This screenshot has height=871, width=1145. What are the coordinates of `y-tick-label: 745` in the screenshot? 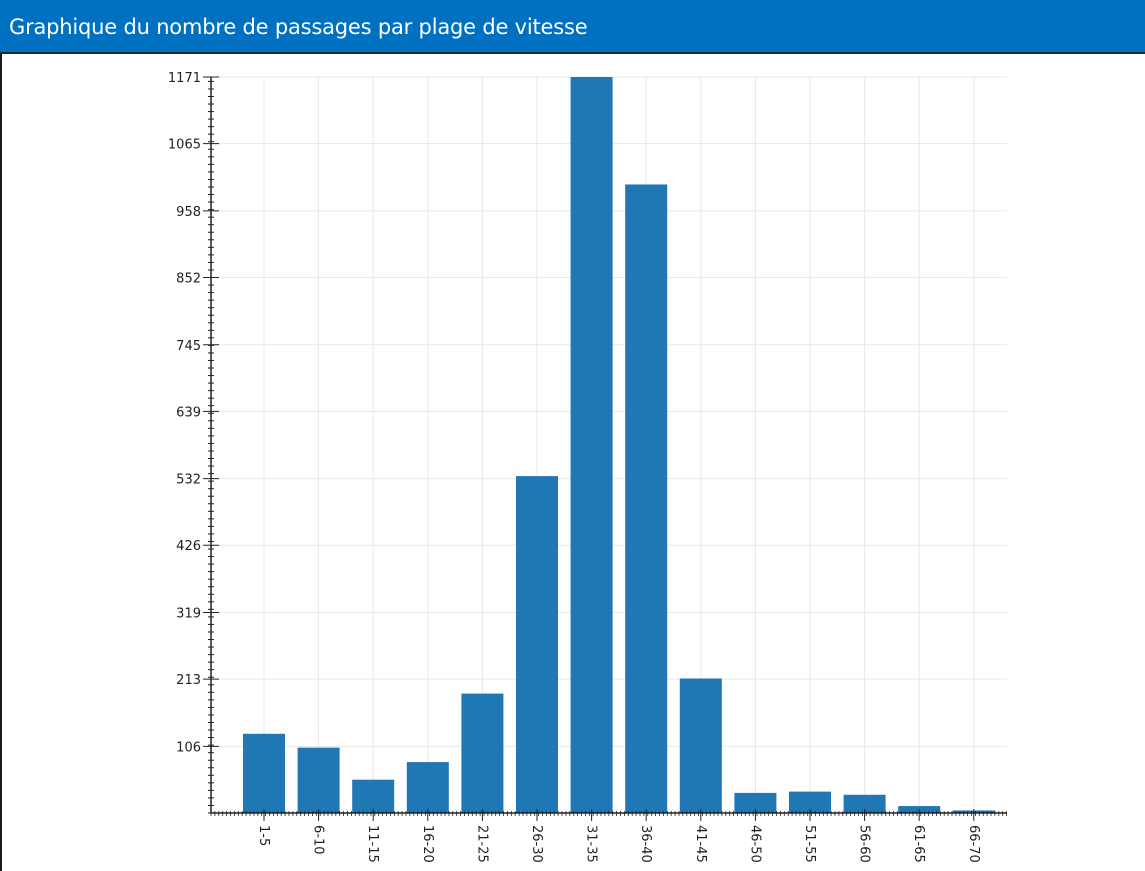 It's located at (188, 346).